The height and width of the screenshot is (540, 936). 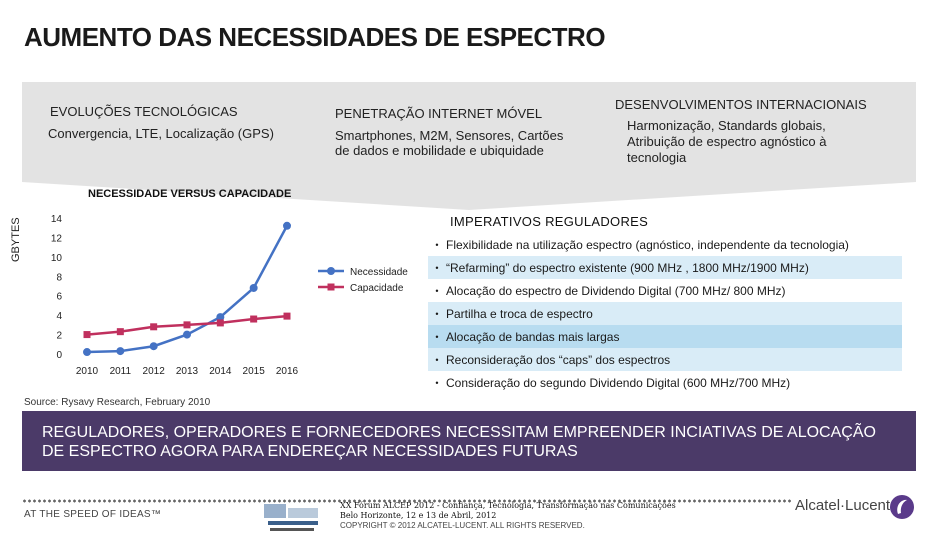 What do you see at coordinates (843, 505) in the screenshot?
I see `brand-name: Alcatel·Lucent` at bounding box center [843, 505].